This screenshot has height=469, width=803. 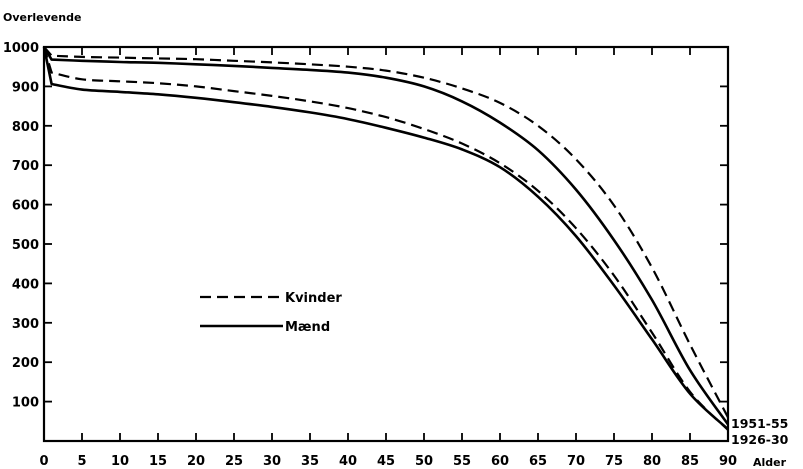 What do you see at coordinates (576, 461) in the screenshot?
I see `x-tick-label: 70` at bounding box center [576, 461].